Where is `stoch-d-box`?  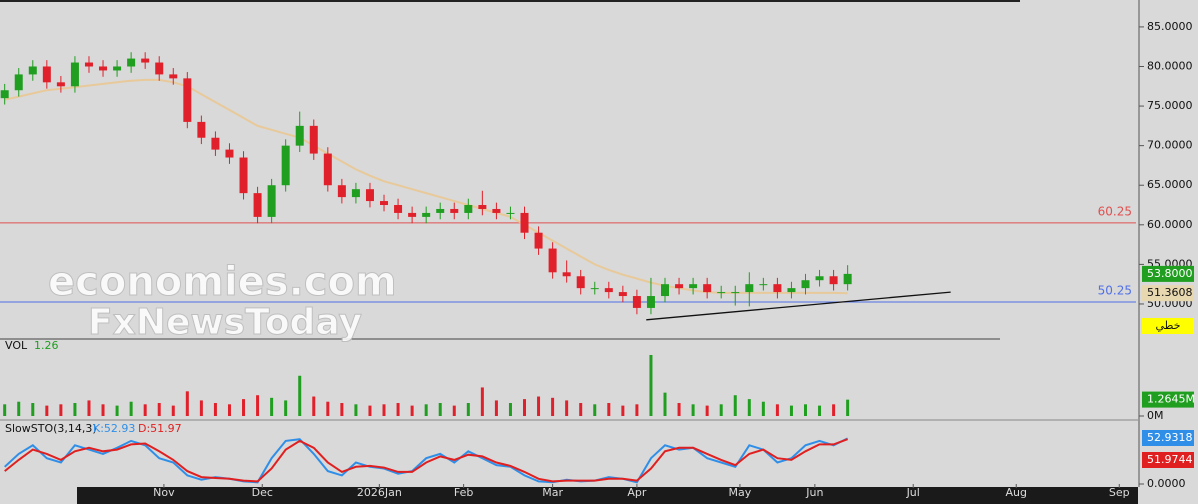 stoch-d-box is located at coordinates (1168, 460).